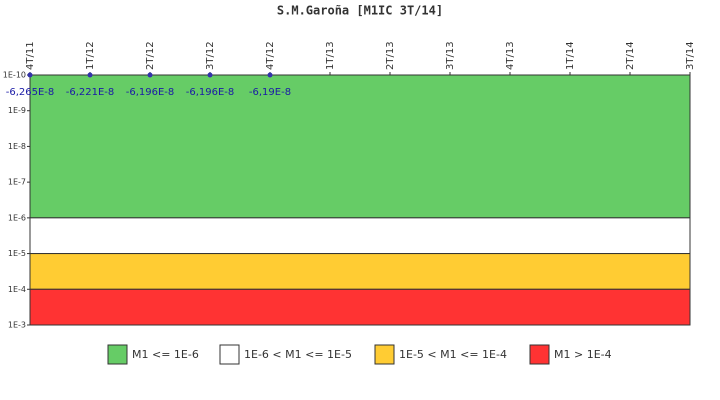  What do you see at coordinates (270, 55) in the screenshot?
I see `x-tick-label: 4T/12` at bounding box center [270, 55].